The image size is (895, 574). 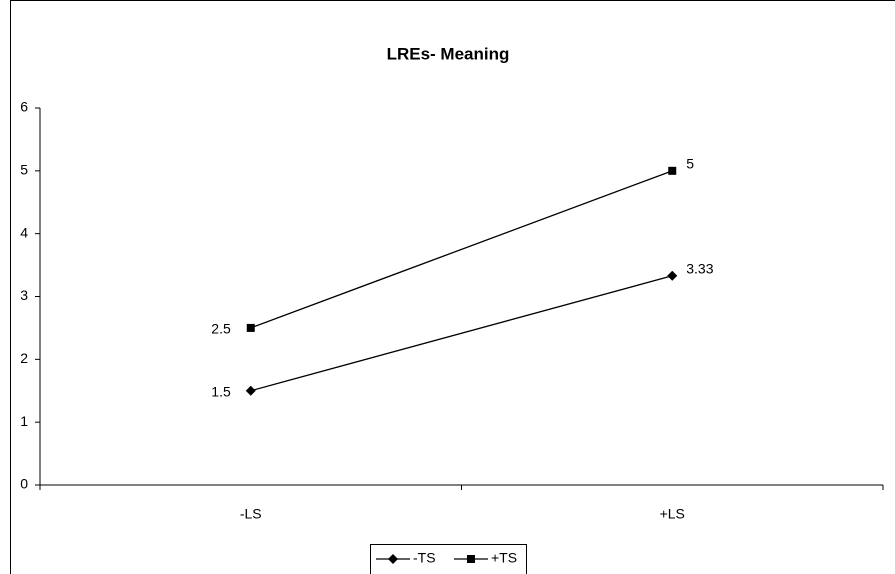 What do you see at coordinates (221, 329) in the screenshot?
I see `data-label: 2.5` at bounding box center [221, 329].